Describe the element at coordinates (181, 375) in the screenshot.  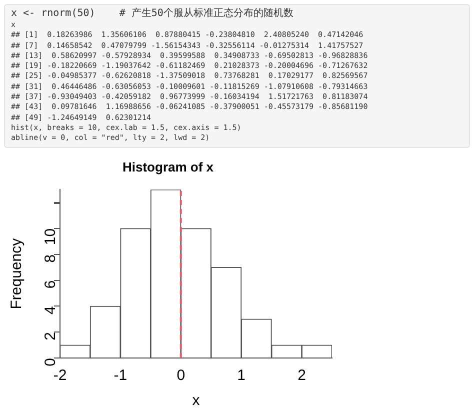
I see `x-tick-label: 0` at that location.